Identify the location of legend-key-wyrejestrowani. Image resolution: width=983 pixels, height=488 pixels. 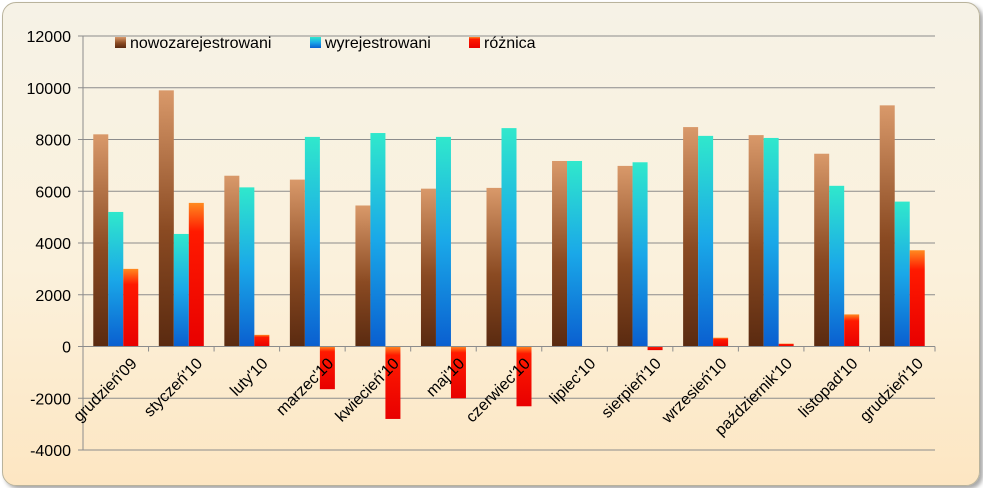
(315, 42).